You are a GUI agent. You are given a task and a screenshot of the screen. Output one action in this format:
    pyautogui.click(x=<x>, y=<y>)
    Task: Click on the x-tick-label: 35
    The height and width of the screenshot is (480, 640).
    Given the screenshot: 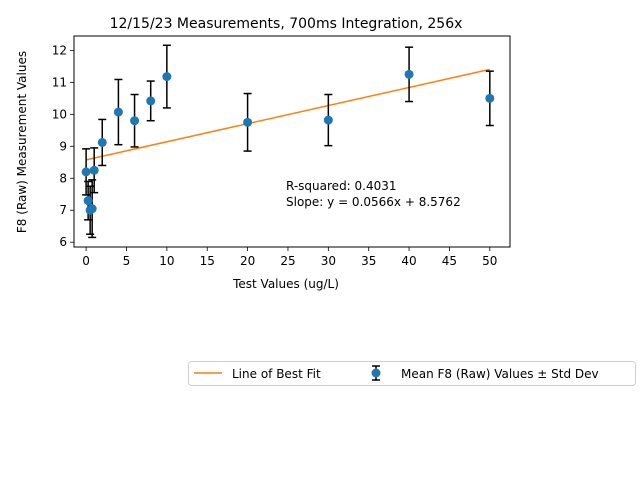 What is the action you would take?
    pyautogui.click(x=368, y=261)
    